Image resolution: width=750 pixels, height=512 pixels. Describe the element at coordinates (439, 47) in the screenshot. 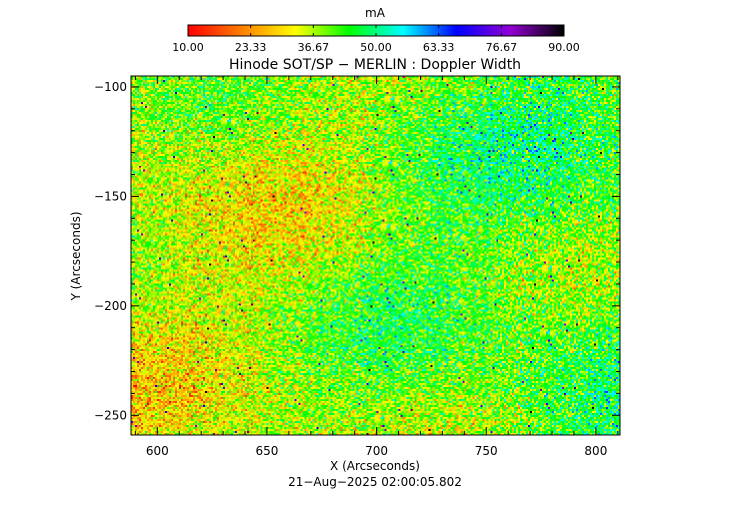

I see `colorbar-tick-label: 63.33` at that location.